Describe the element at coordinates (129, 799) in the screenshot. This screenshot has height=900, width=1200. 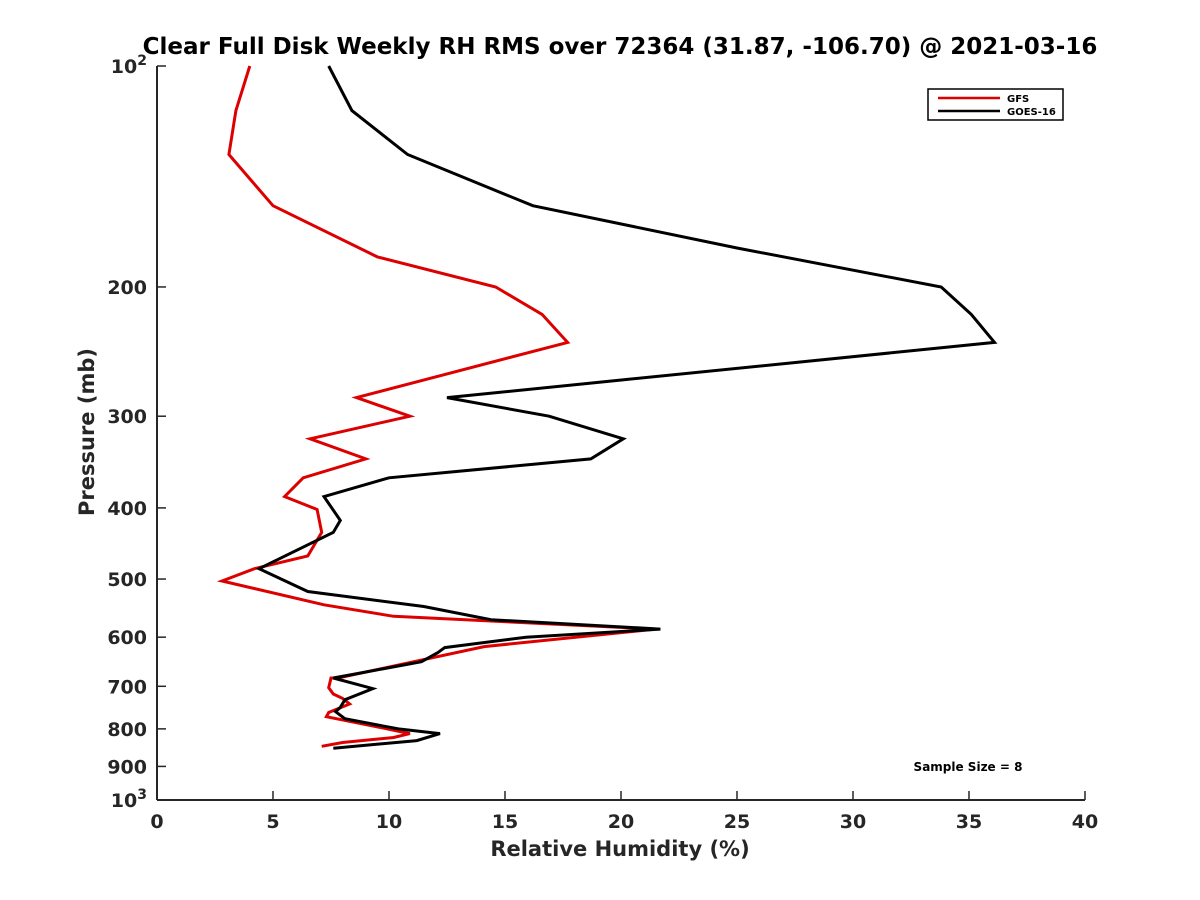
I see `y-tick-label: 10³` at that location.